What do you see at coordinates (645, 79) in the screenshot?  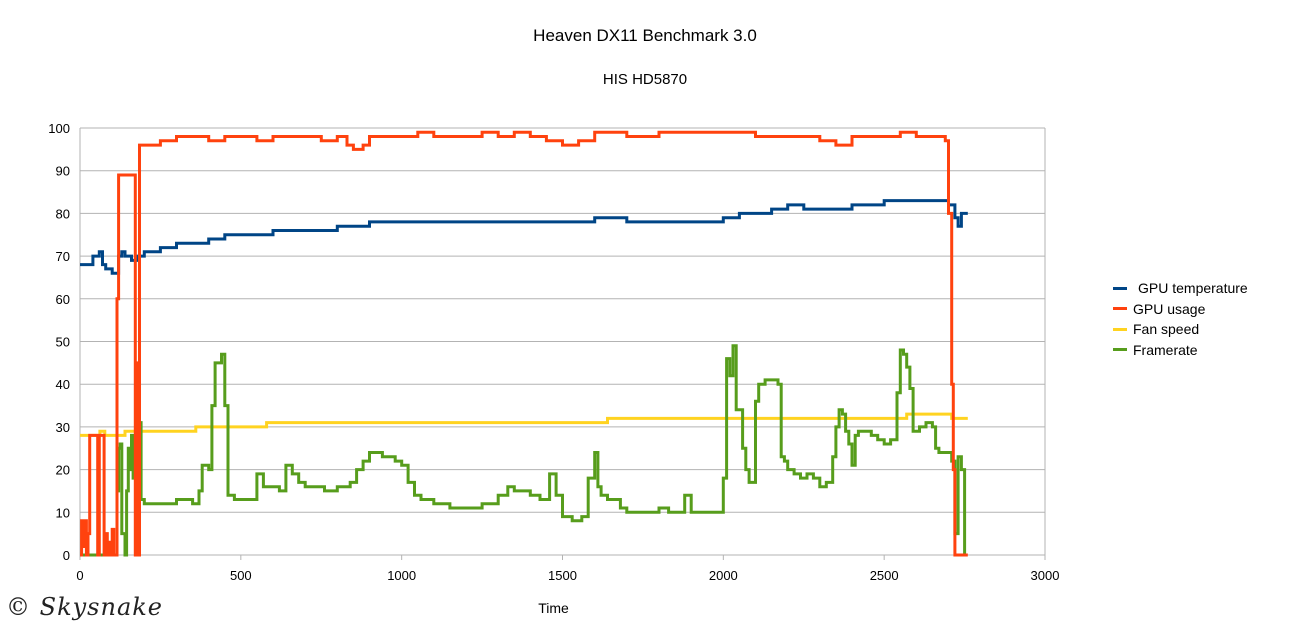 I see `chart-subtitle: HIS HD5870` at bounding box center [645, 79].